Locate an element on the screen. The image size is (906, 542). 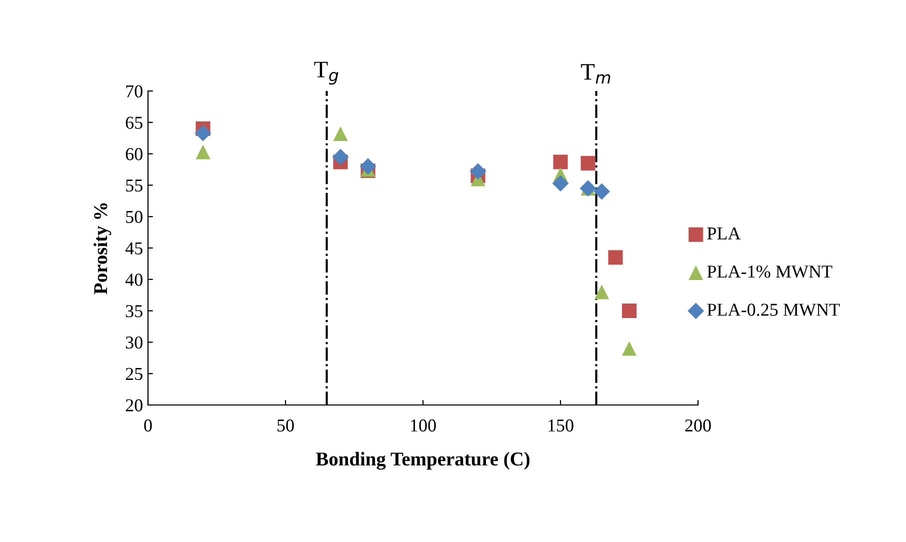
y-axis-title: Porosity % is located at coordinates (103, 248).